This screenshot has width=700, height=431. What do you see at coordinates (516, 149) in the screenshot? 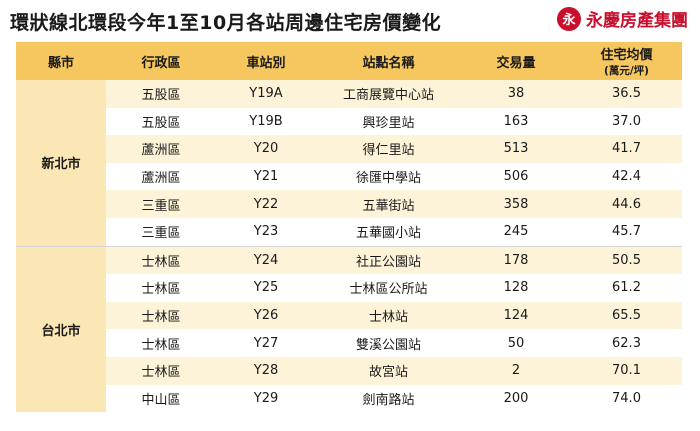
I see `volume-cell: 513` at bounding box center [516, 149].